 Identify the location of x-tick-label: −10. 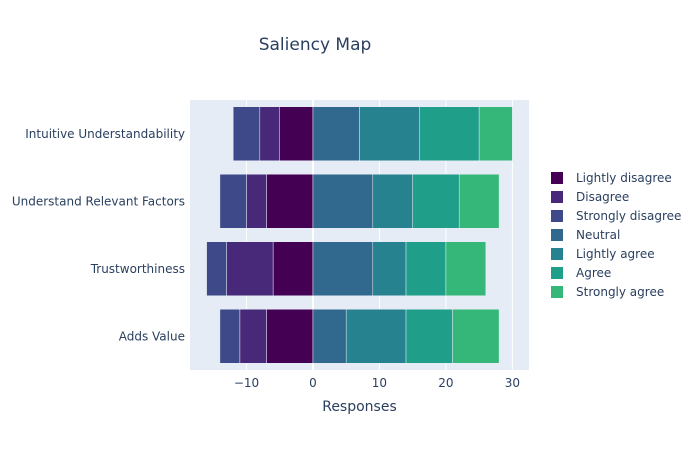
(246, 383).